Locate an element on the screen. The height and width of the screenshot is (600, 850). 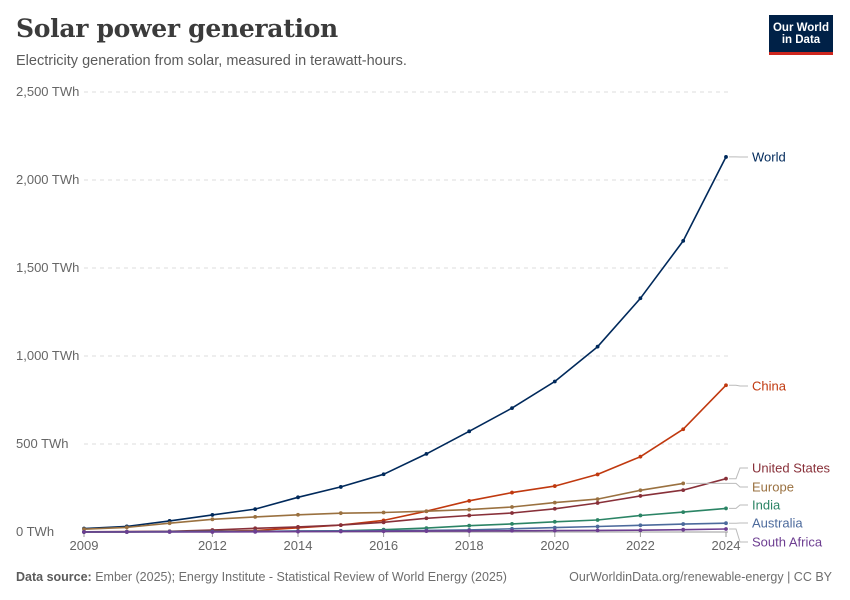
x-tick-label: 2018 is located at coordinates (469, 545).